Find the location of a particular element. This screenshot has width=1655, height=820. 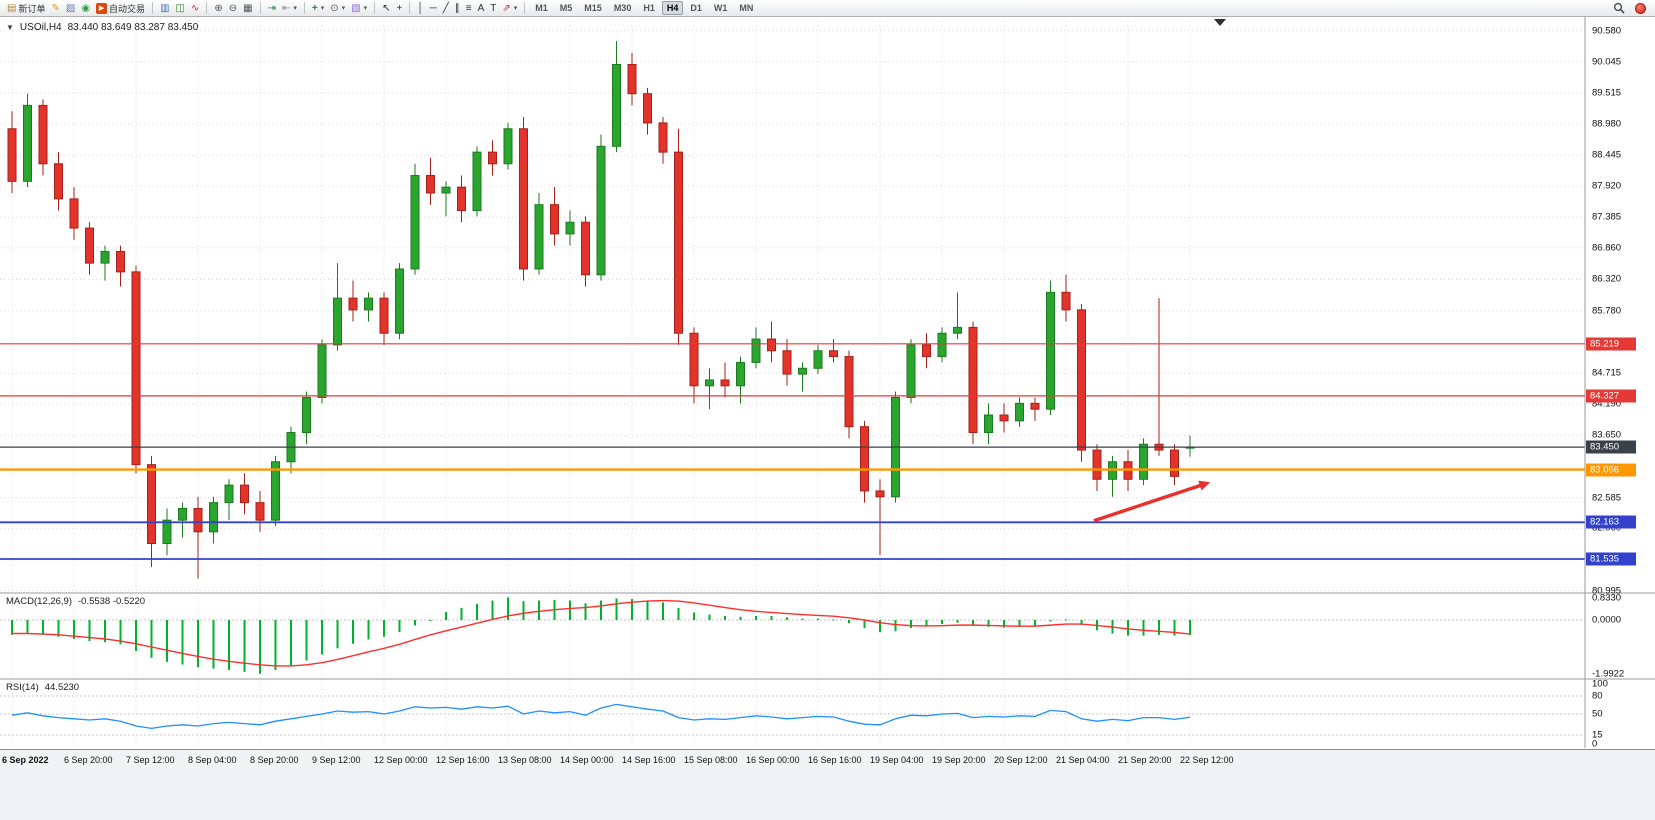

templates-button: ▧ ▾ is located at coordinates (359, 8).